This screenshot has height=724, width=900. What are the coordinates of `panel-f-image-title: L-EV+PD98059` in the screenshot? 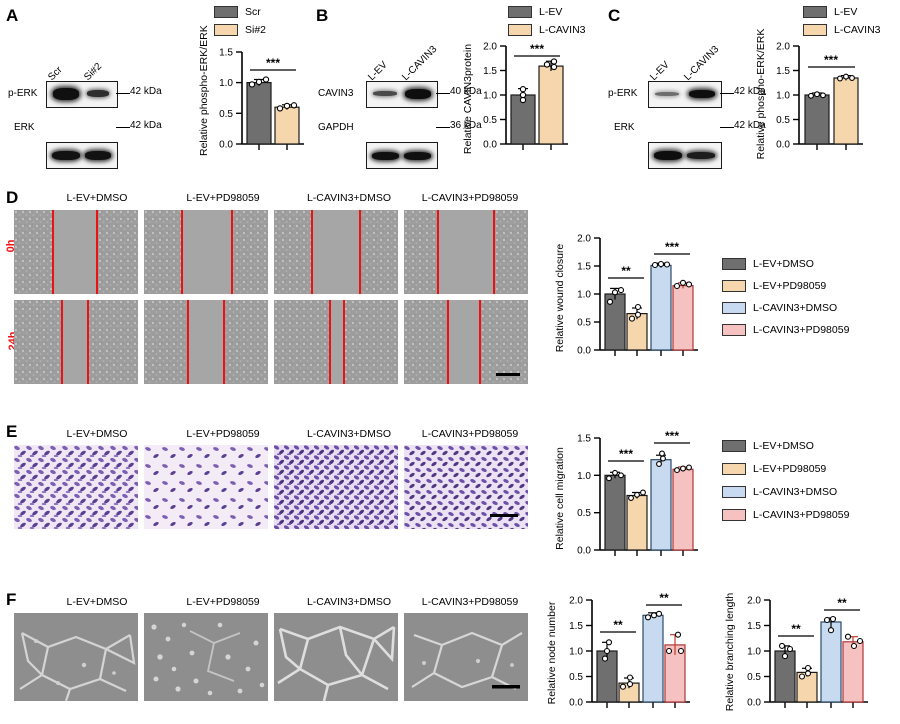 It's located at (223, 602).